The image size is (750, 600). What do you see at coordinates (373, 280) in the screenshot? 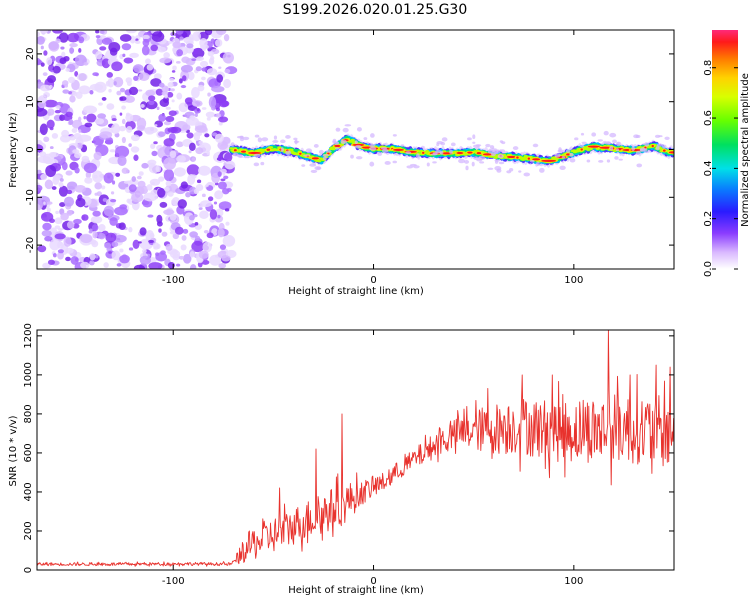
I see `spectrogram-x-tick-label: 0` at bounding box center [373, 280].